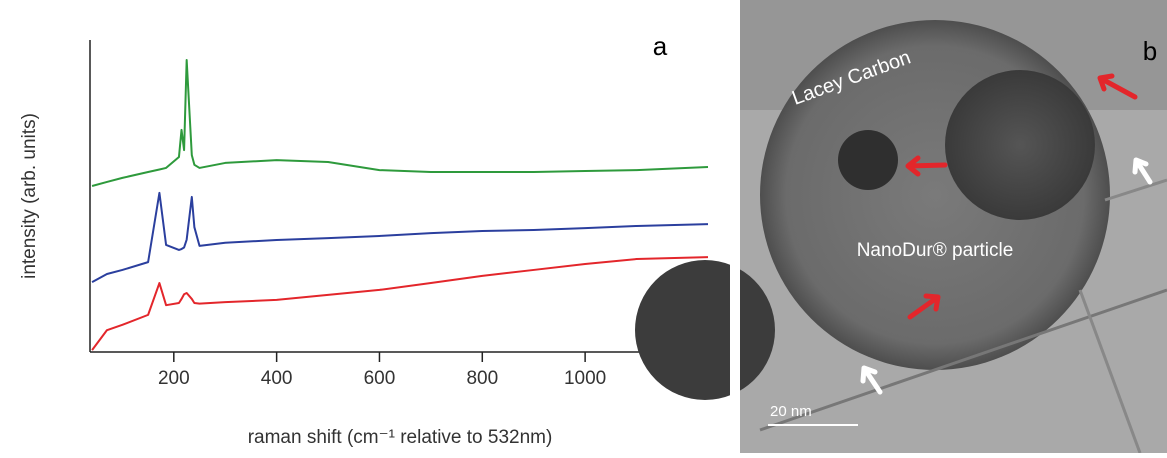 The height and width of the screenshot is (458, 1167). I want to click on white-arrows, so click(1006, 276).